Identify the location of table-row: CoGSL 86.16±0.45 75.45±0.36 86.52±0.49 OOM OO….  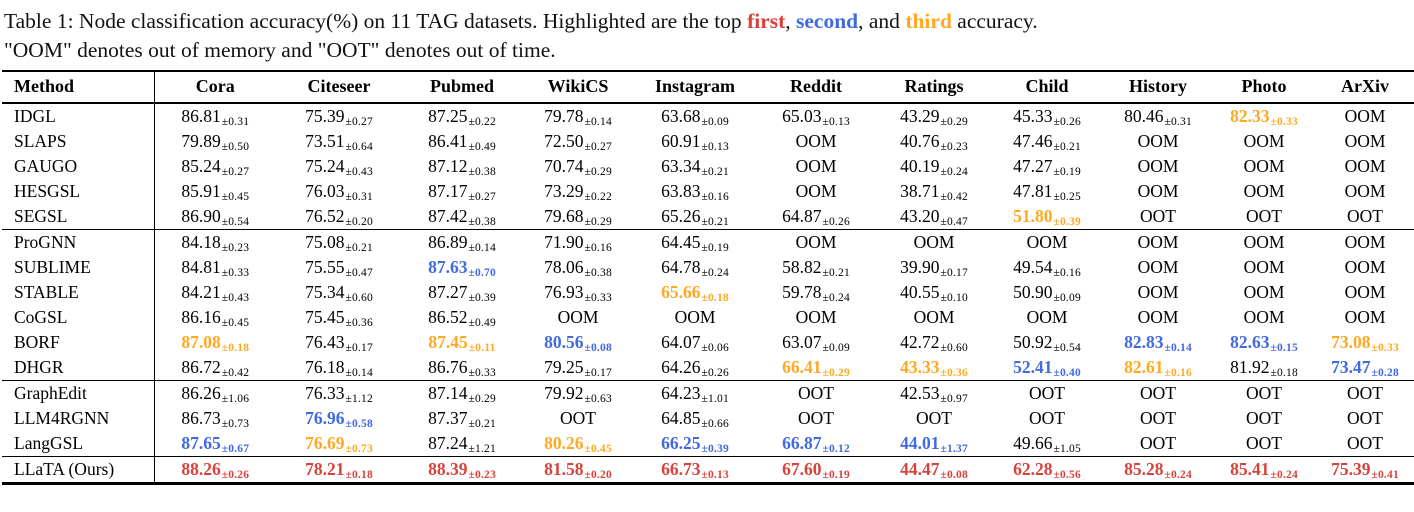
(708, 318).